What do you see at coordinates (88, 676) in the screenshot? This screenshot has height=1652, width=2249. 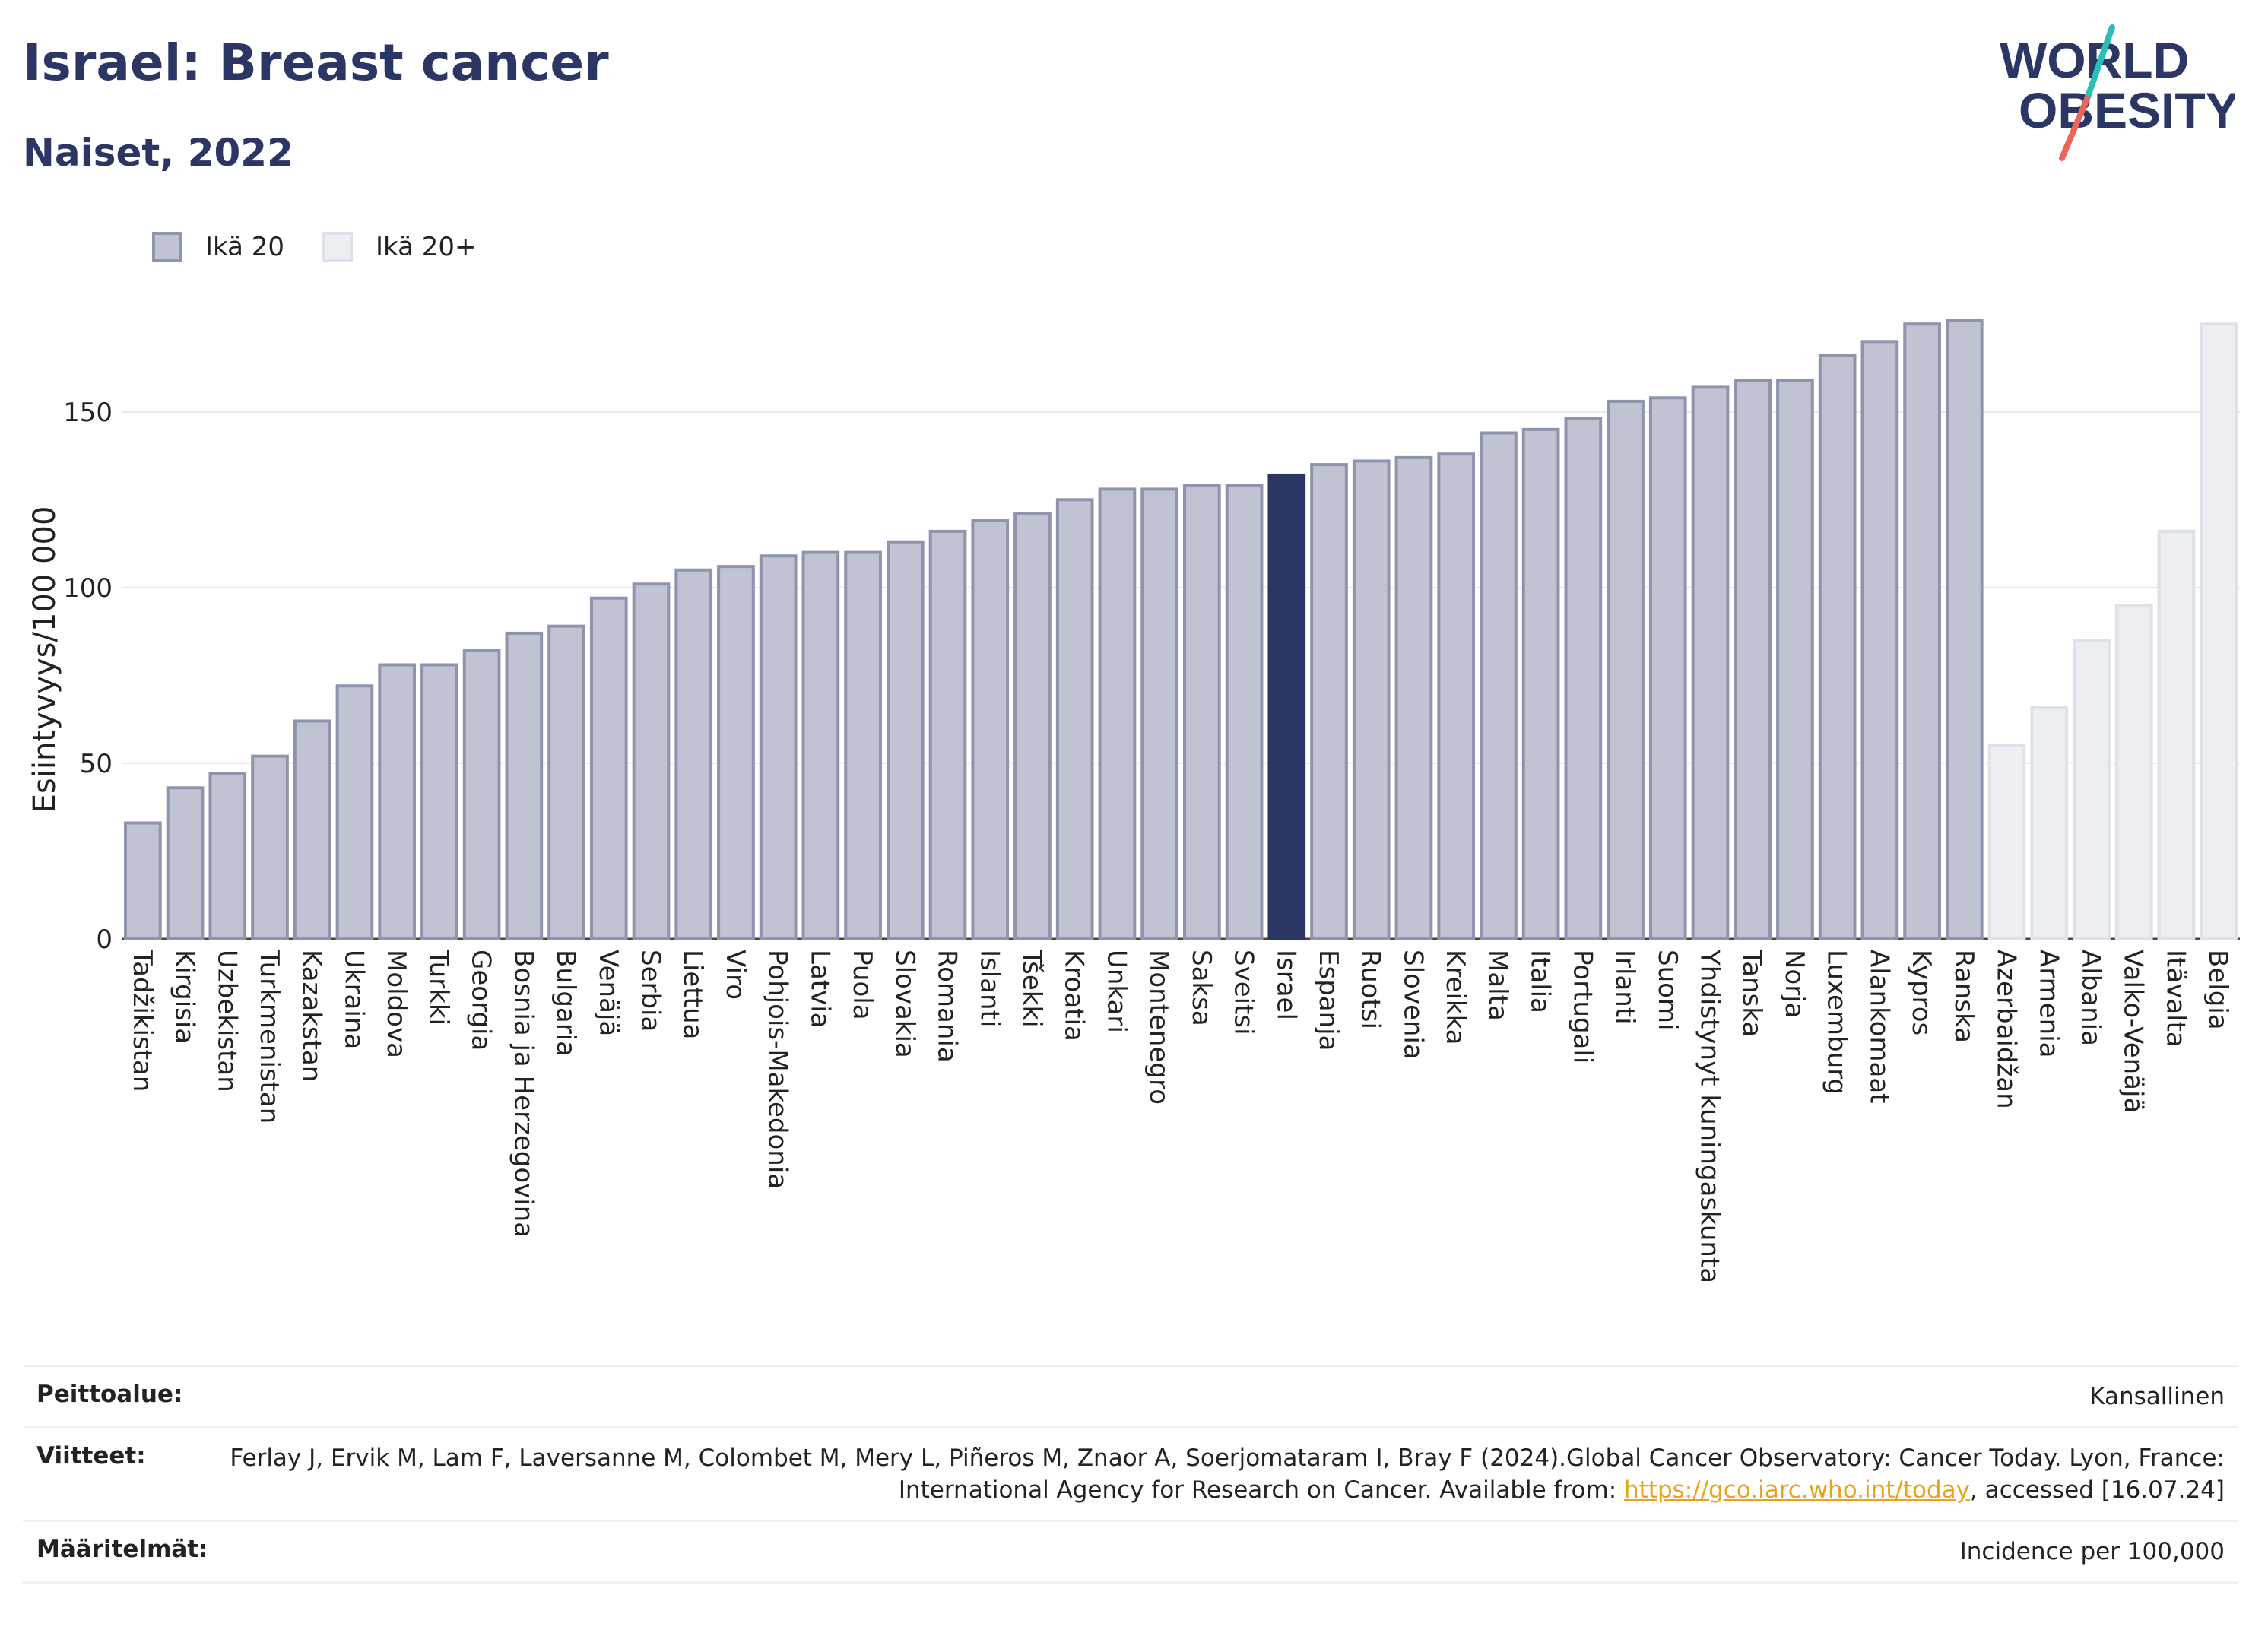 I see `y-tick-labels: 0 50 100 150` at bounding box center [88, 676].